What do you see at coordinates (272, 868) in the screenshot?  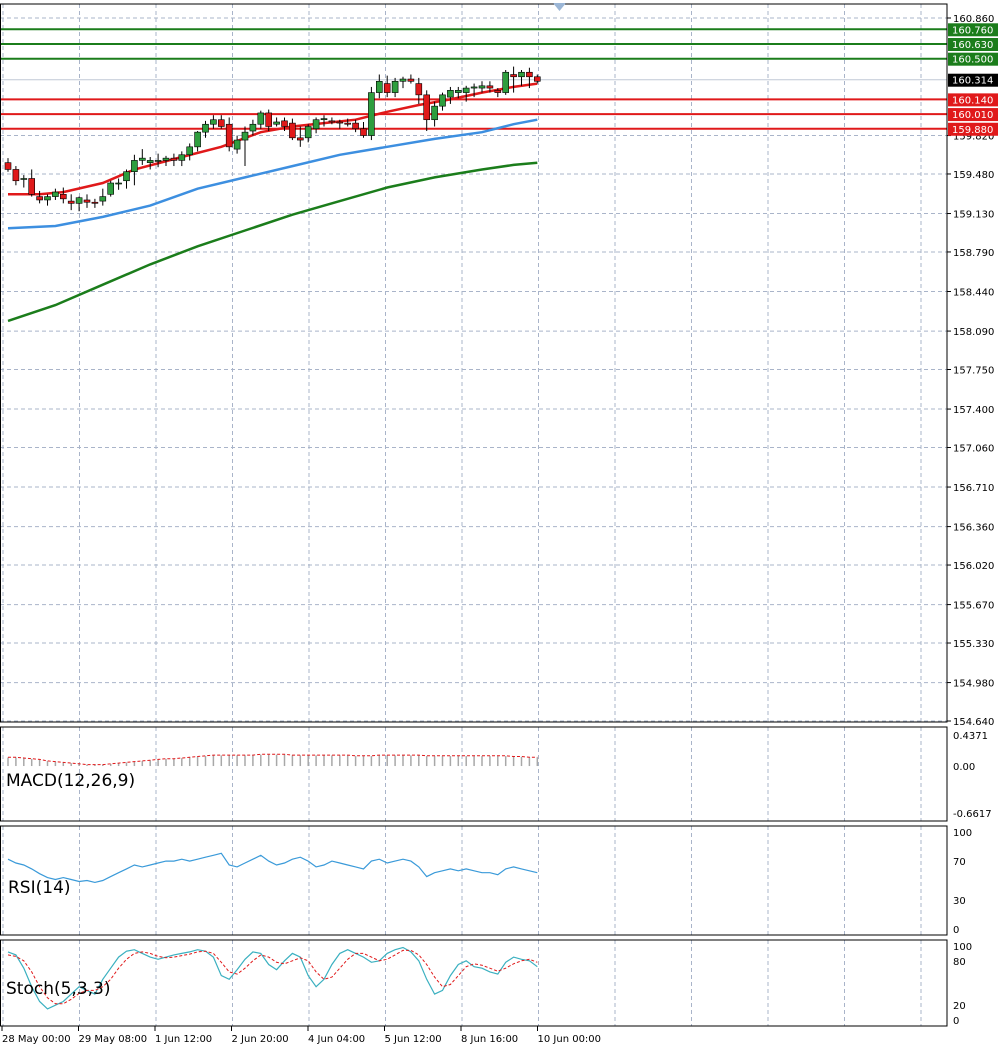 I see `rsi-line` at bounding box center [272, 868].